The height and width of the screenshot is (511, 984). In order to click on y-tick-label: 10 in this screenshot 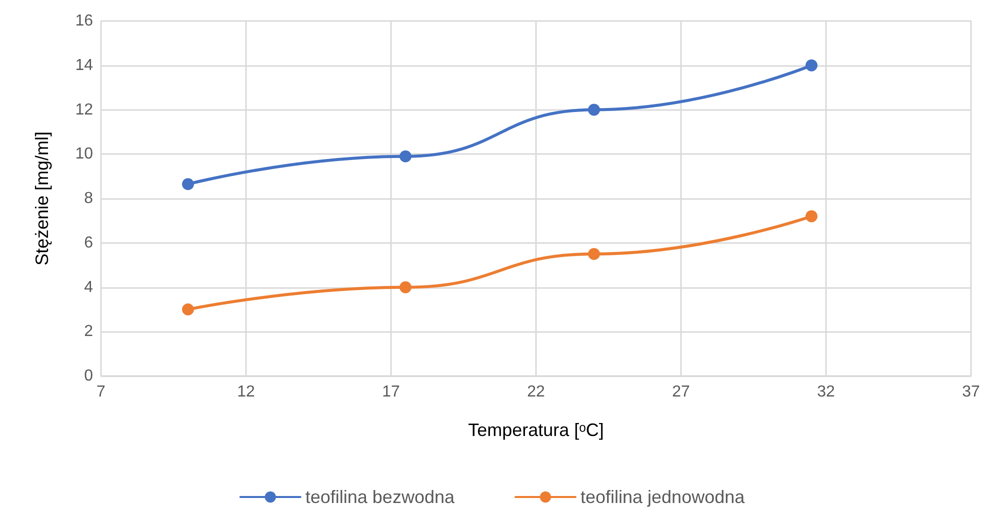, I will do `click(84, 154)`.